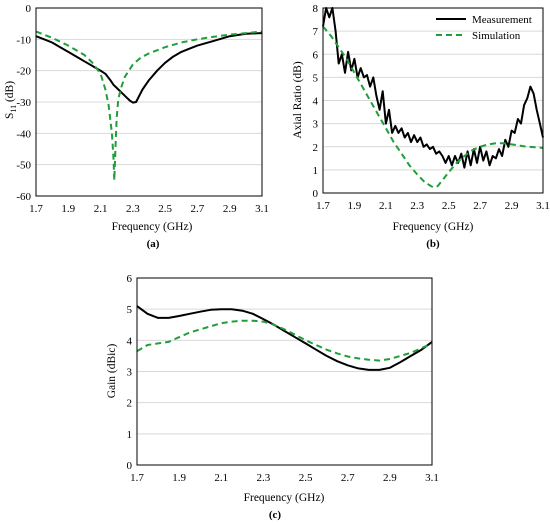 The image size is (550, 524). What do you see at coordinates (323, 206) in the screenshot?
I see `panel-b-x-tick-label: 1.7` at bounding box center [323, 206].